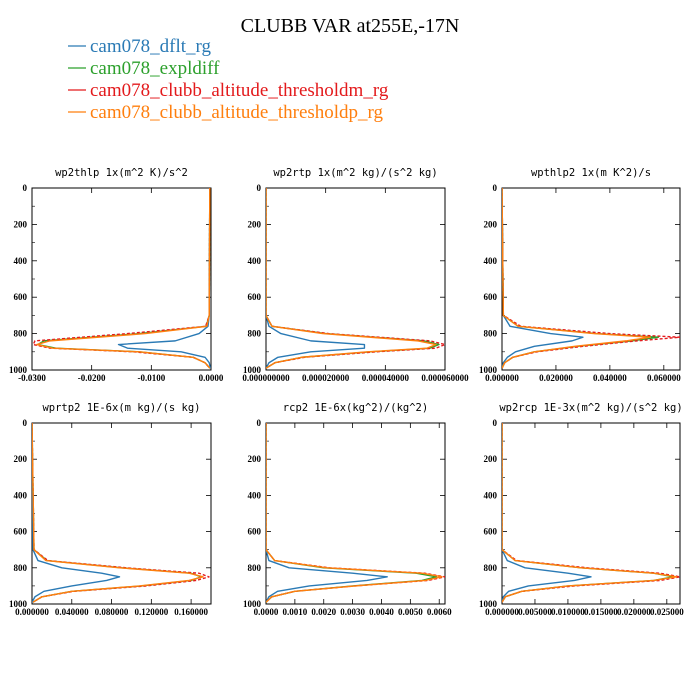 The height and width of the screenshot is (700, 700). Describe the element at coordinates (386, 378) in the screenshot. I see `x-tick-label: 0.000040000` at that location.